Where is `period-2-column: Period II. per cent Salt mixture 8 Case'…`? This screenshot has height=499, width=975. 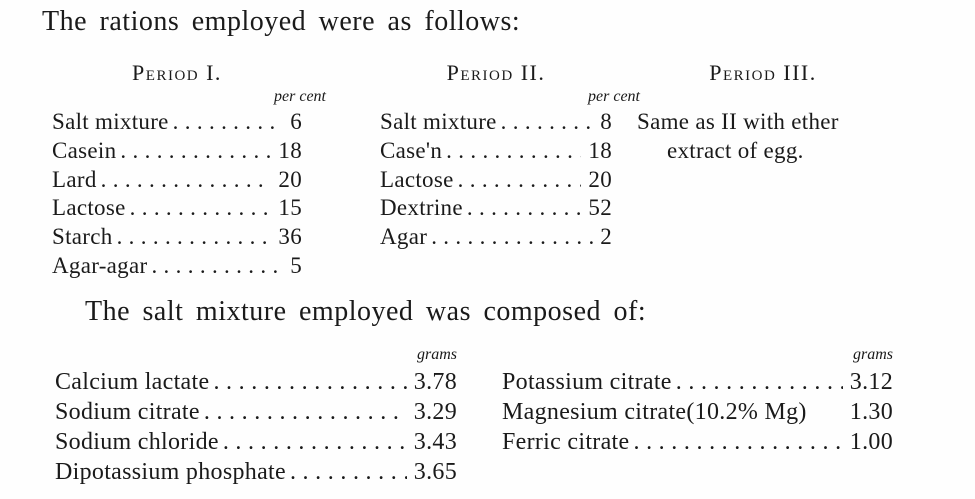 period-2-column: Period II. per cent Salt mixture 8 Case'… is located at coordinates (510, 156).